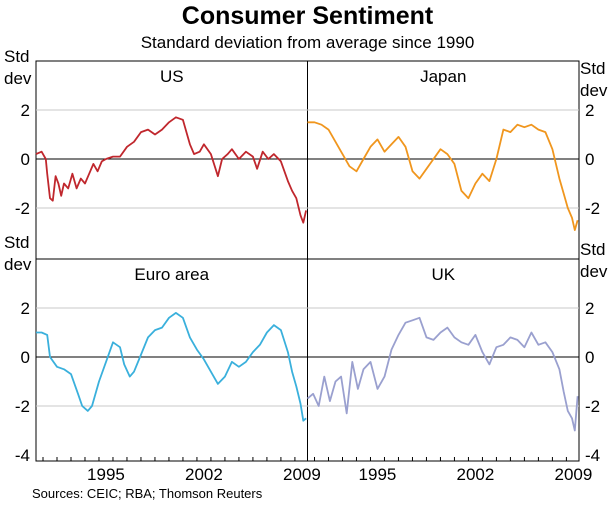 The height and width of the screenshot is (508, 615). I want to click on chart-source: Sources: CEIC; RBA; Thomson Reuters, so click(147, 493).